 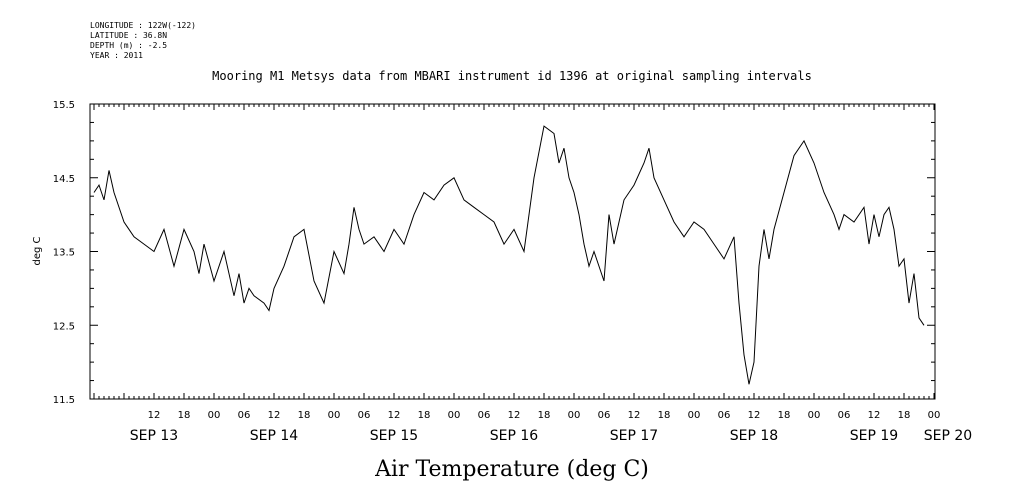 I want to click on depth-text: DEPTH (m) : -2.5, so click(x=129, y=45).